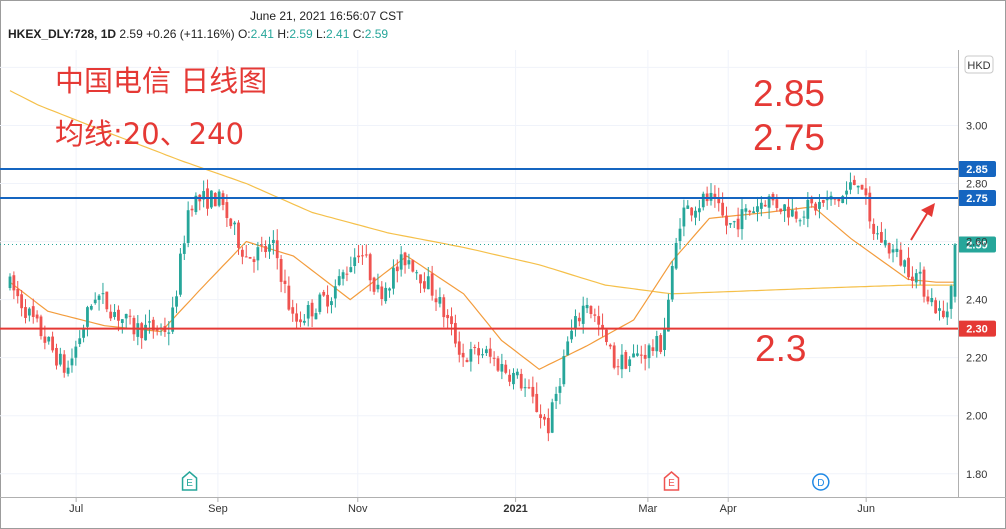 The width and height of the screenshot is (1006, 529). I want to click on open-value: 2.41, so click(262, 34).